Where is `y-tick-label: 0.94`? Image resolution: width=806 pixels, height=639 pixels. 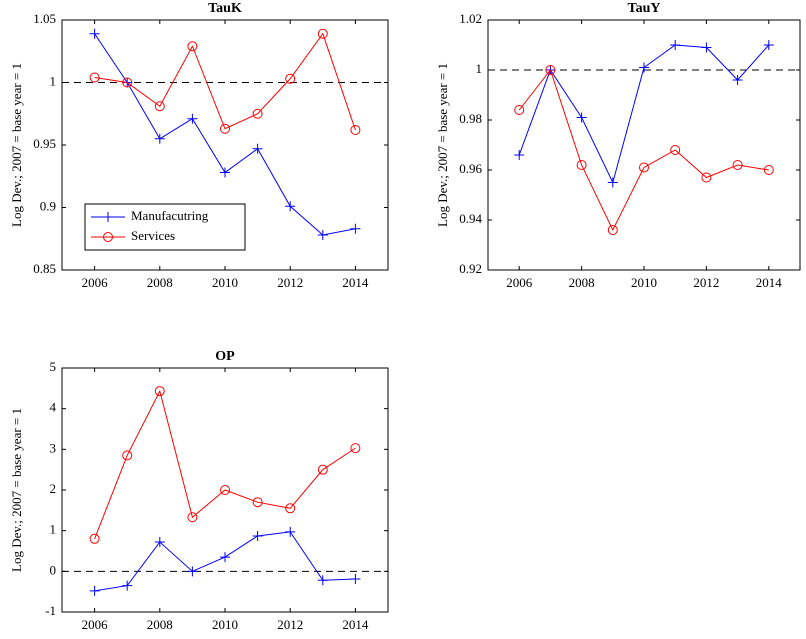 y-tick-label: 0.94 is located at coordinates (470, 218).